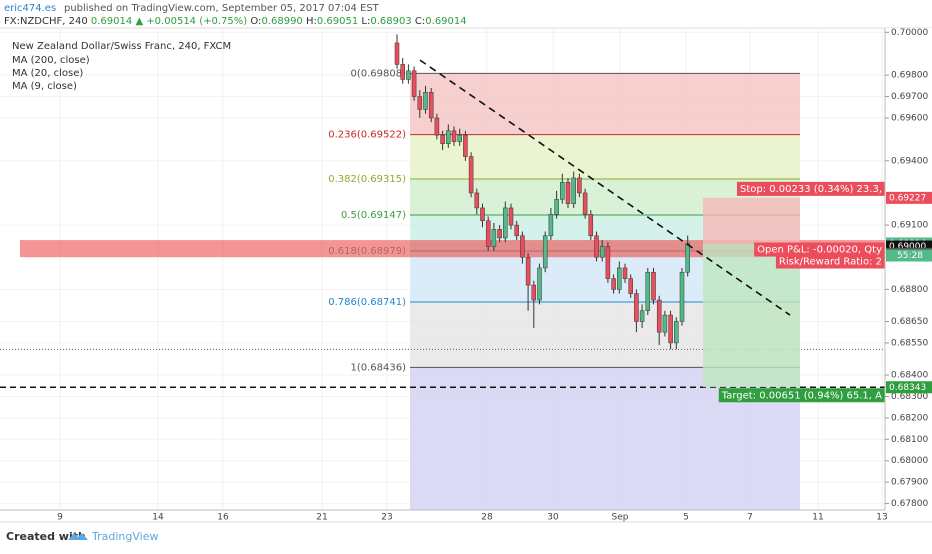 The image size is (932, 554). What do you see at coordinates (60, 518) in the screenshot?
I see `x-tick-label: 9` at bounding box center [60, 518].